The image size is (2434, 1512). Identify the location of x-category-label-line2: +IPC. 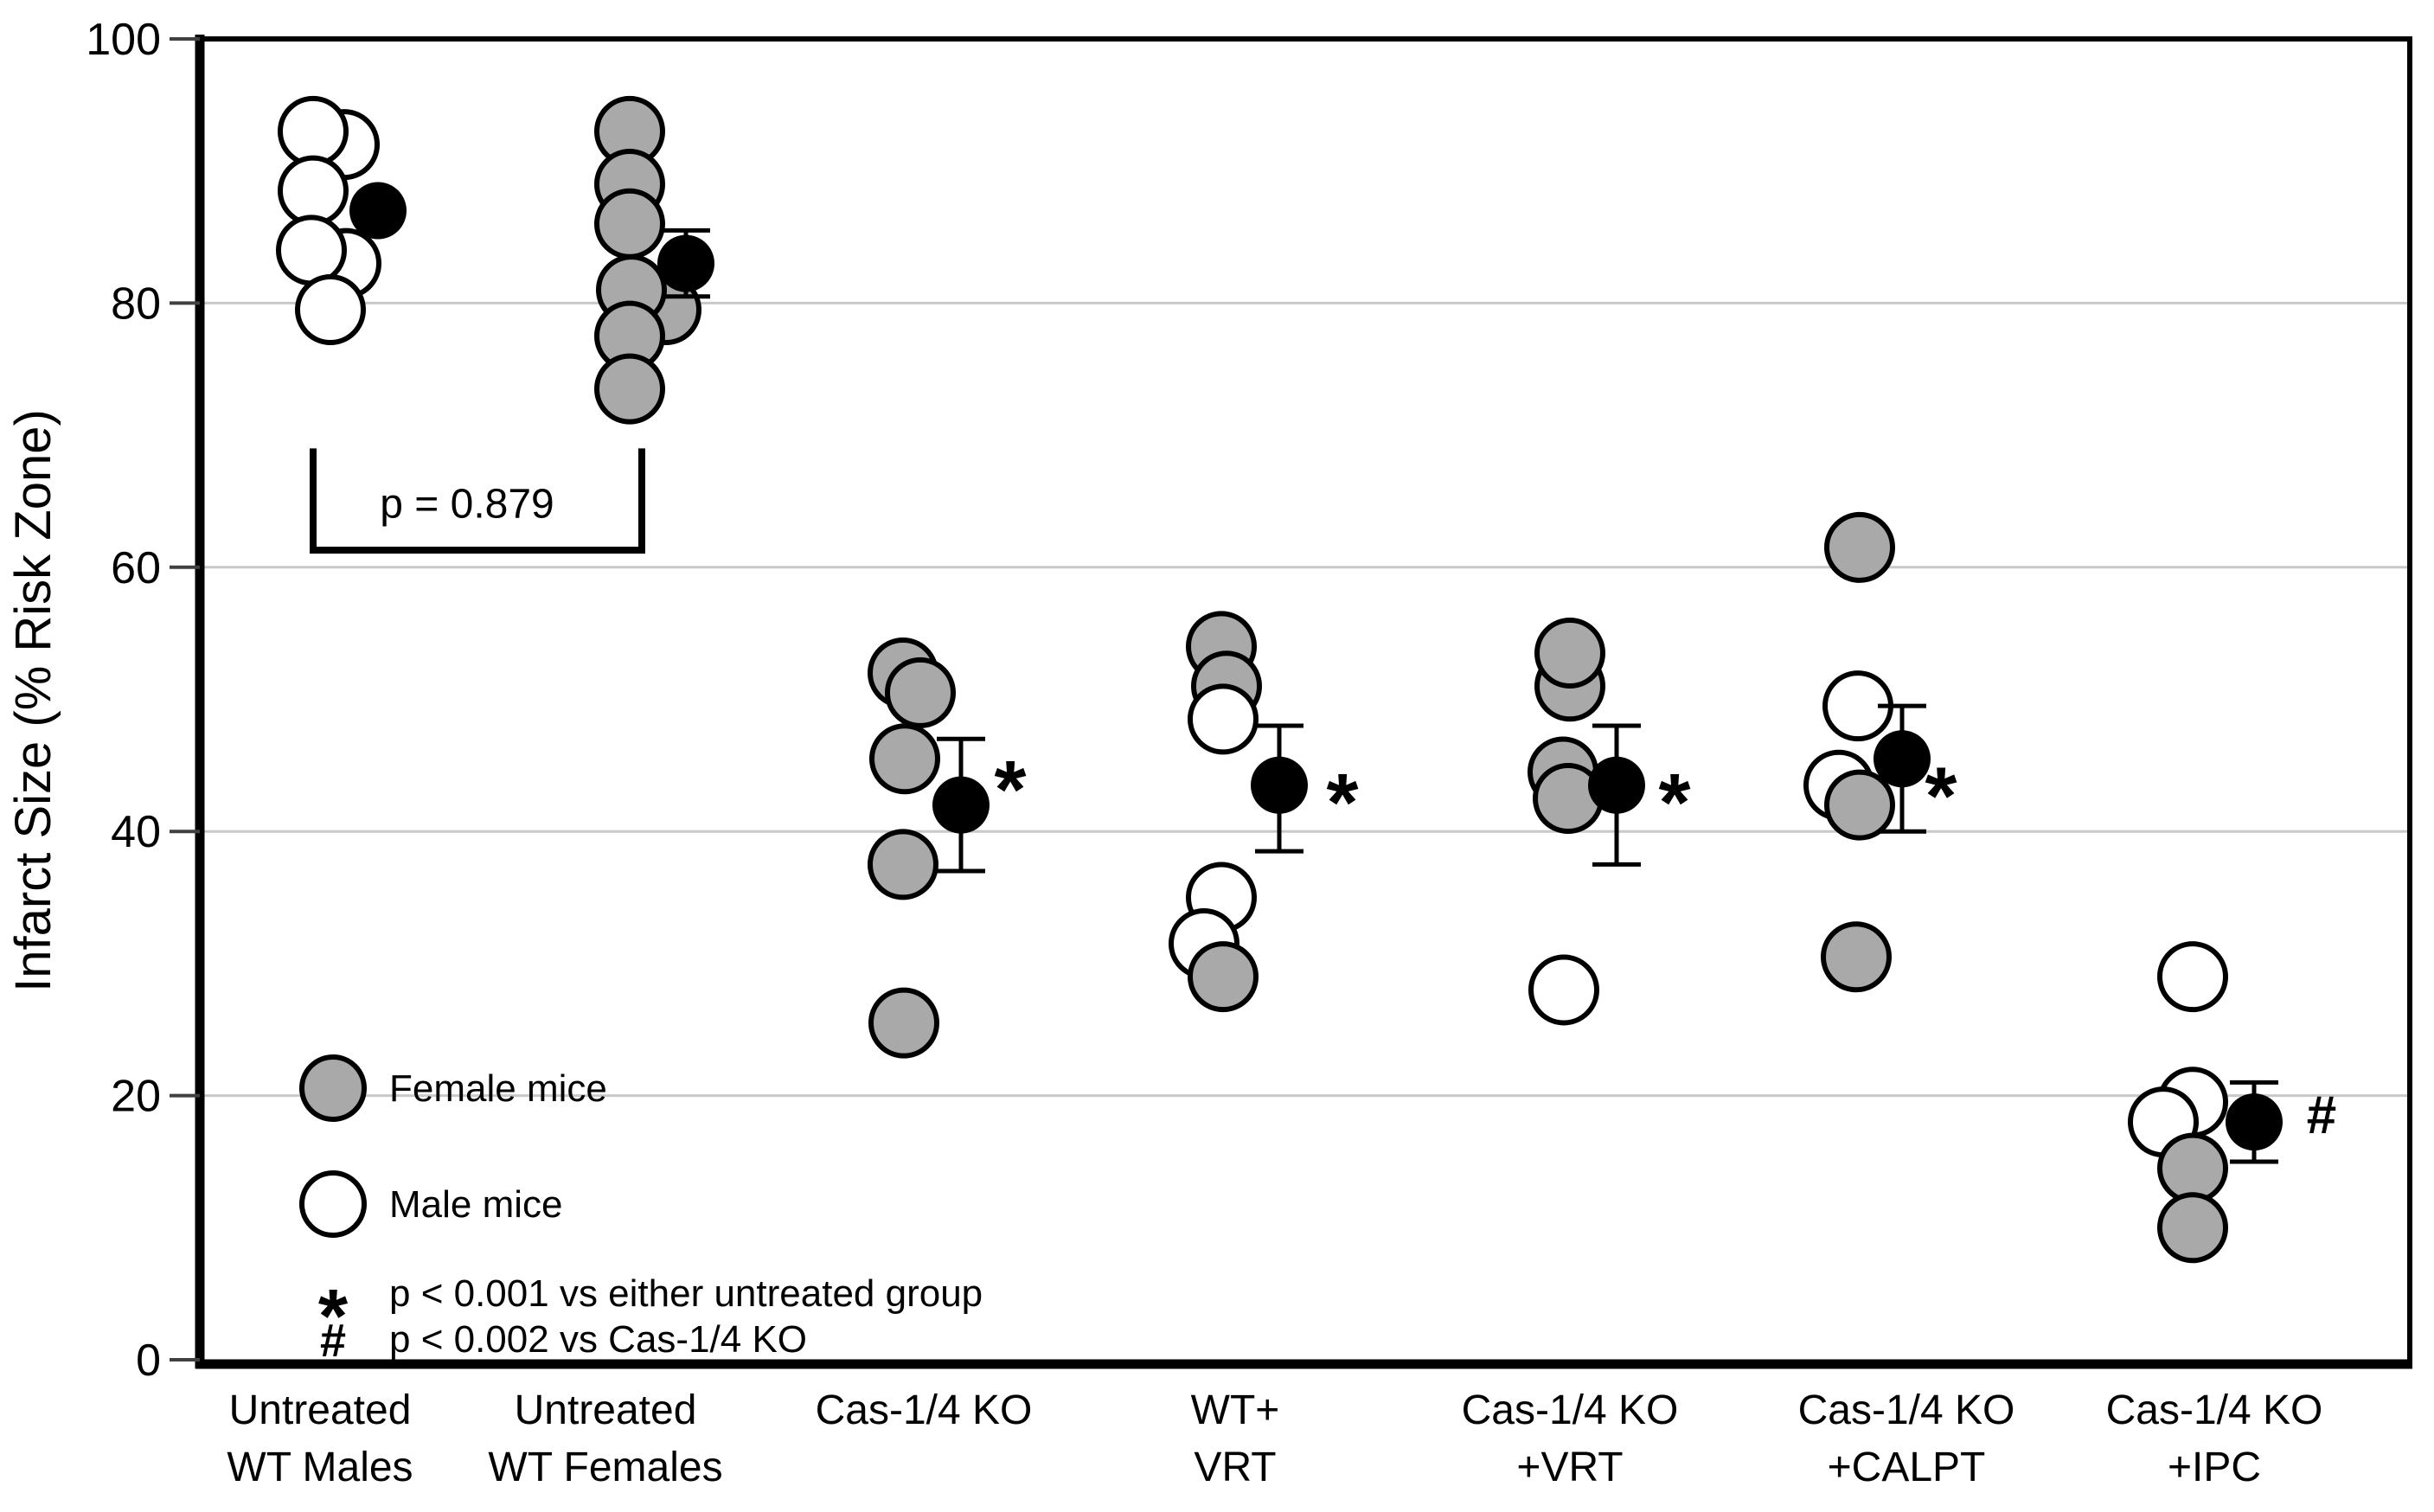
(2214, 1467).